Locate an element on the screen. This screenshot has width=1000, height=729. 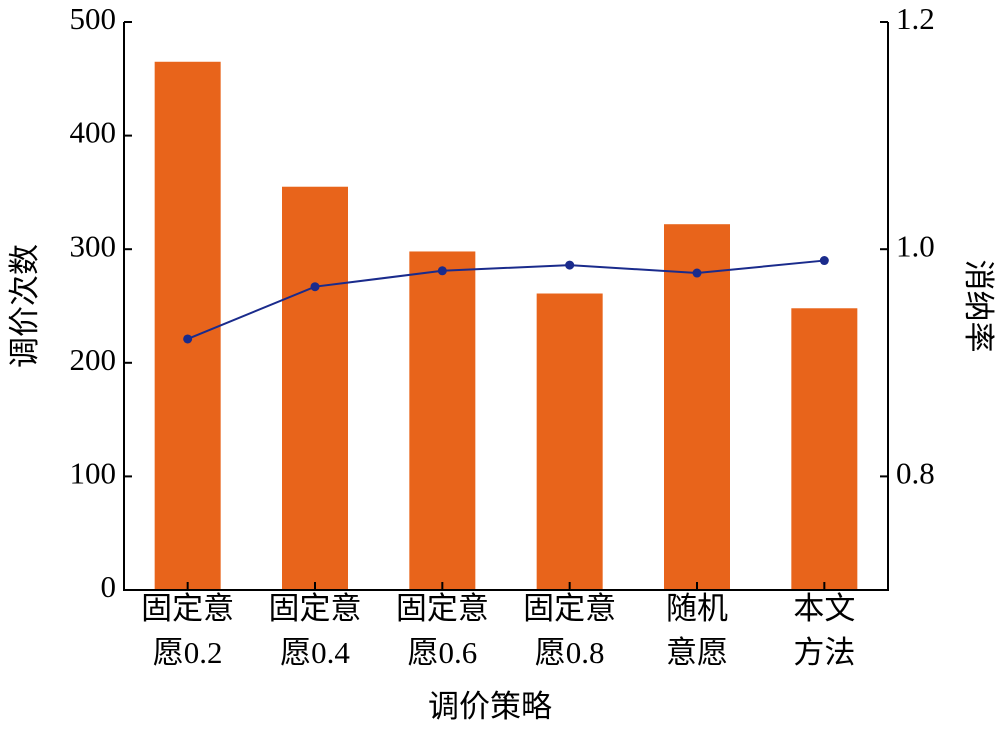
x-tick-label-line: 方法 is located at coordinates (824, 652).